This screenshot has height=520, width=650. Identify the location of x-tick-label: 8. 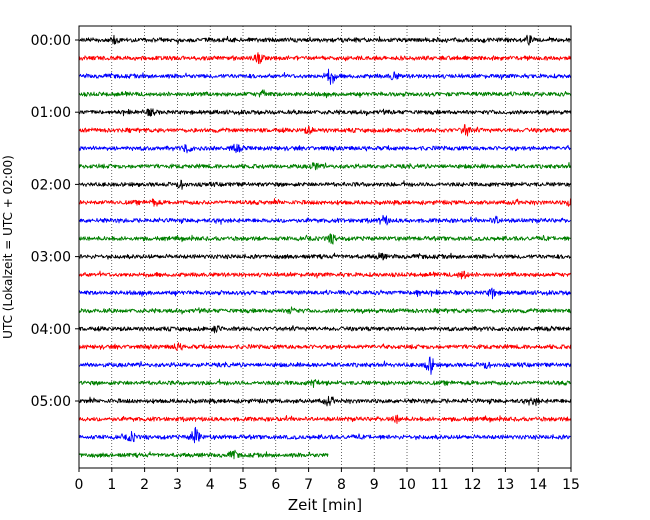
(341, 485).